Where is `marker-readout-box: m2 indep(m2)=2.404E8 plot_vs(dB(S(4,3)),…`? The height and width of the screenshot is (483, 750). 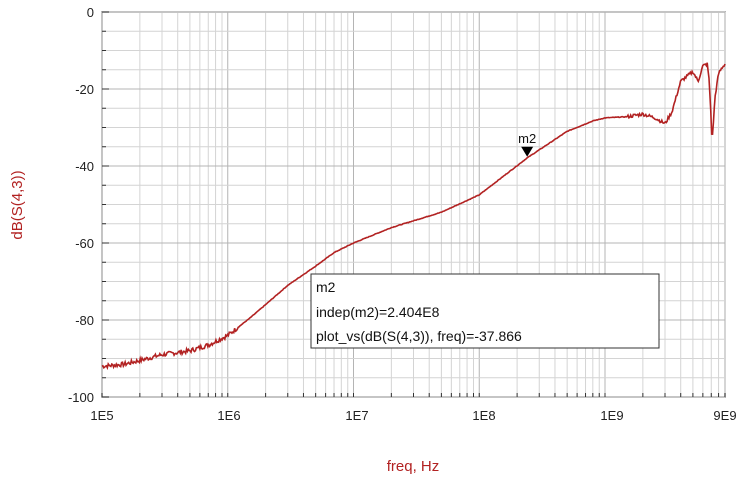 marker-readout-box: m2 indep(m2)=2.404E8 plot_vs(dB(S(4,3)),… is located at coordinates (485, 311).